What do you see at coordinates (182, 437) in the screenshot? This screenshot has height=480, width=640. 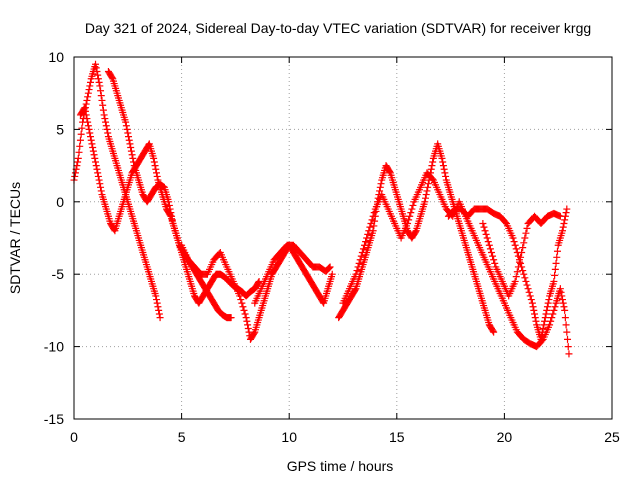 I see `x-tick-label: 5` at bounding box center [182, 437].